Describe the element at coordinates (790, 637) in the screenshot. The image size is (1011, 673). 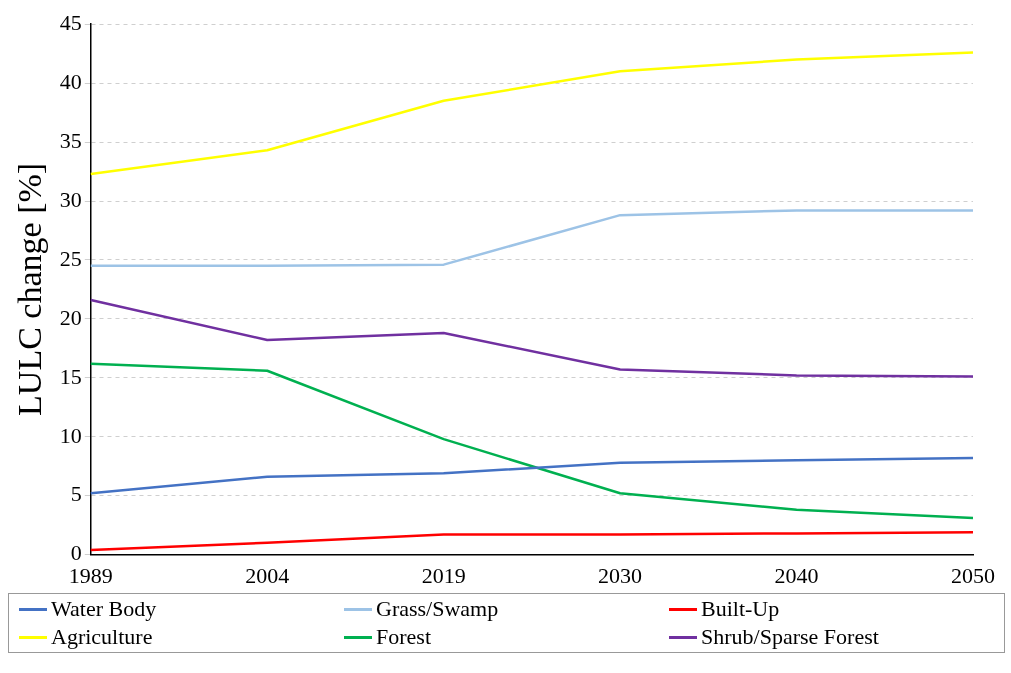
I see `legend-label: Shrub/Sparse Forest` at that location.